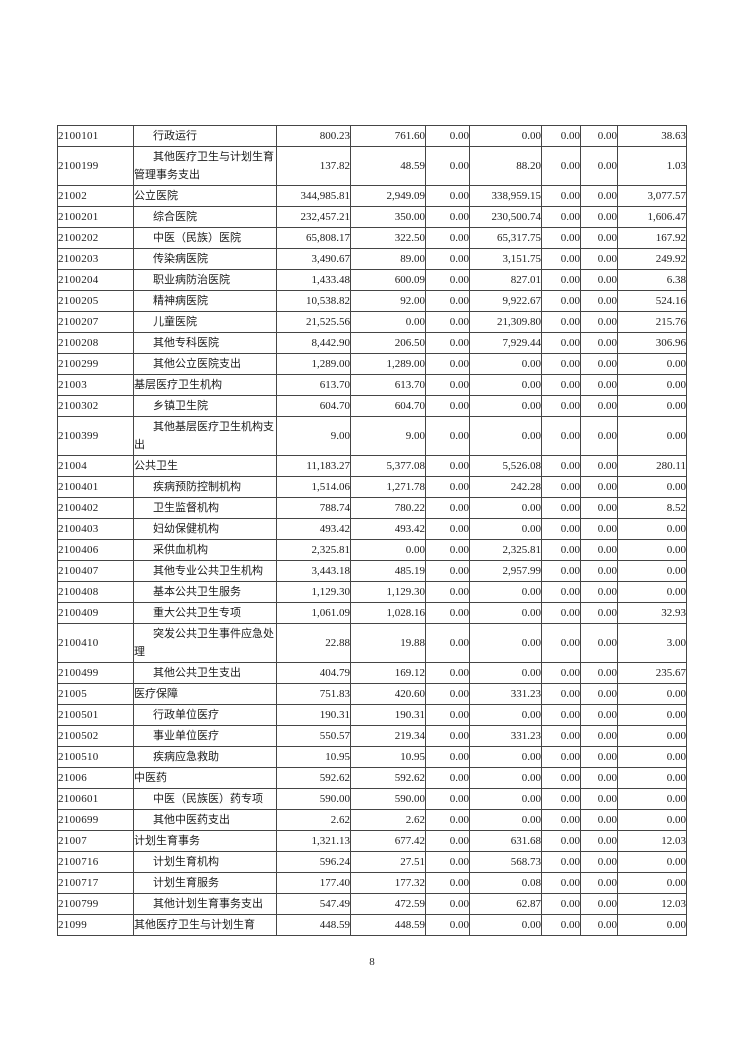 This screenshot has width=744, height=1052. Describe the element at coordinates (95, 364) in the screenshot. I see `code-cell: 2100299` at that location.